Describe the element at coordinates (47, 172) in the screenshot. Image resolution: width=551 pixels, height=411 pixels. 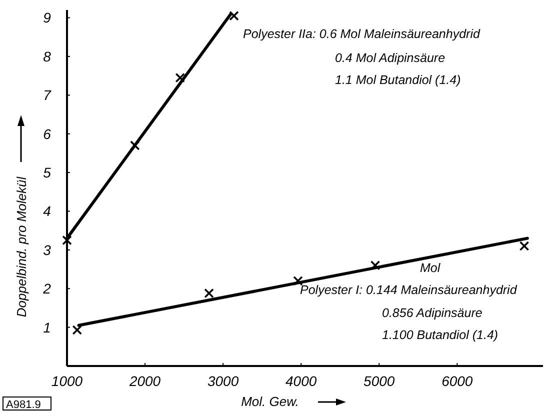
I see `y-tick-label: 5` at that location.